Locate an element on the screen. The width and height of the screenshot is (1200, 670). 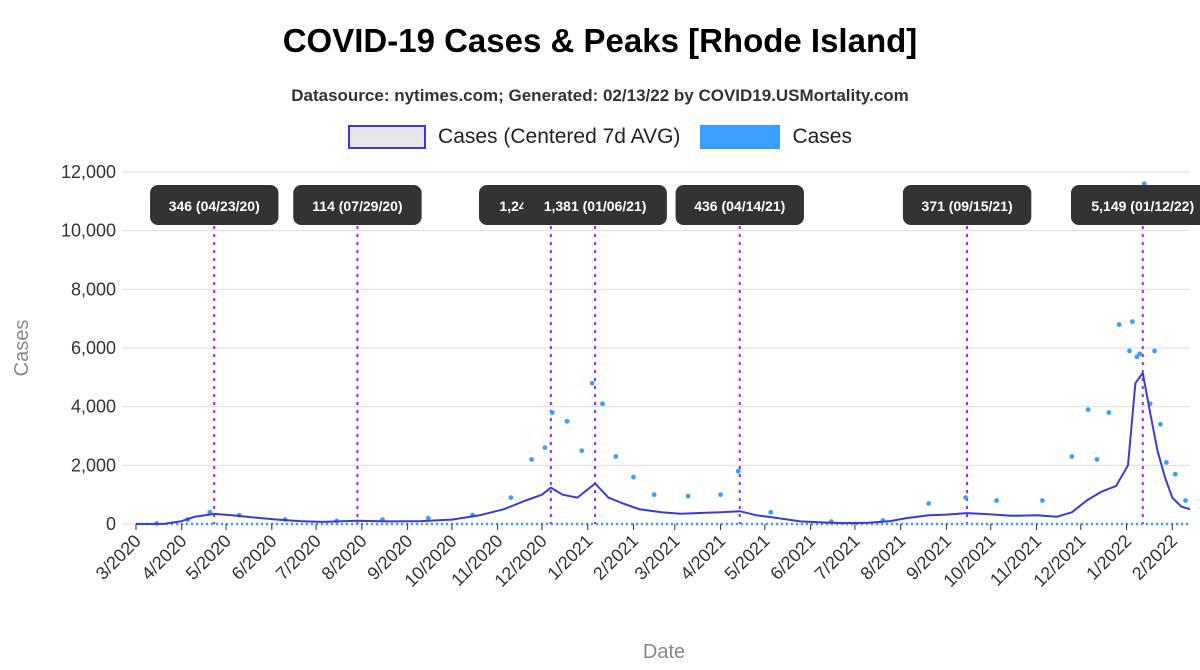
legend-item-avg: Cases (Centered 7d AVG) is located at coordinates (514, 137).